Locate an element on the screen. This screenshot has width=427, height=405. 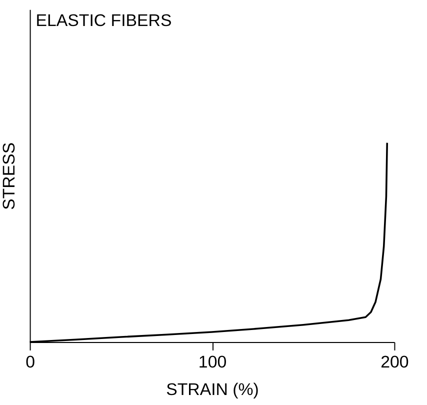
x-axis-title: STRAIN (%) is located at coordinates (212, 390).